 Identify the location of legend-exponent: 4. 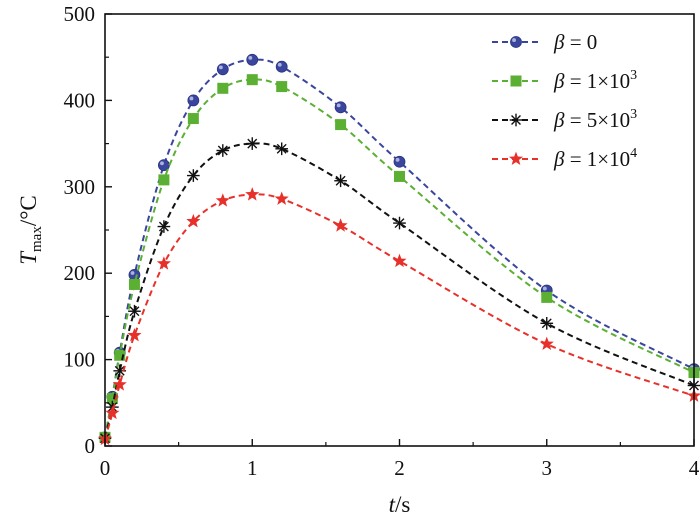
(633, 153).